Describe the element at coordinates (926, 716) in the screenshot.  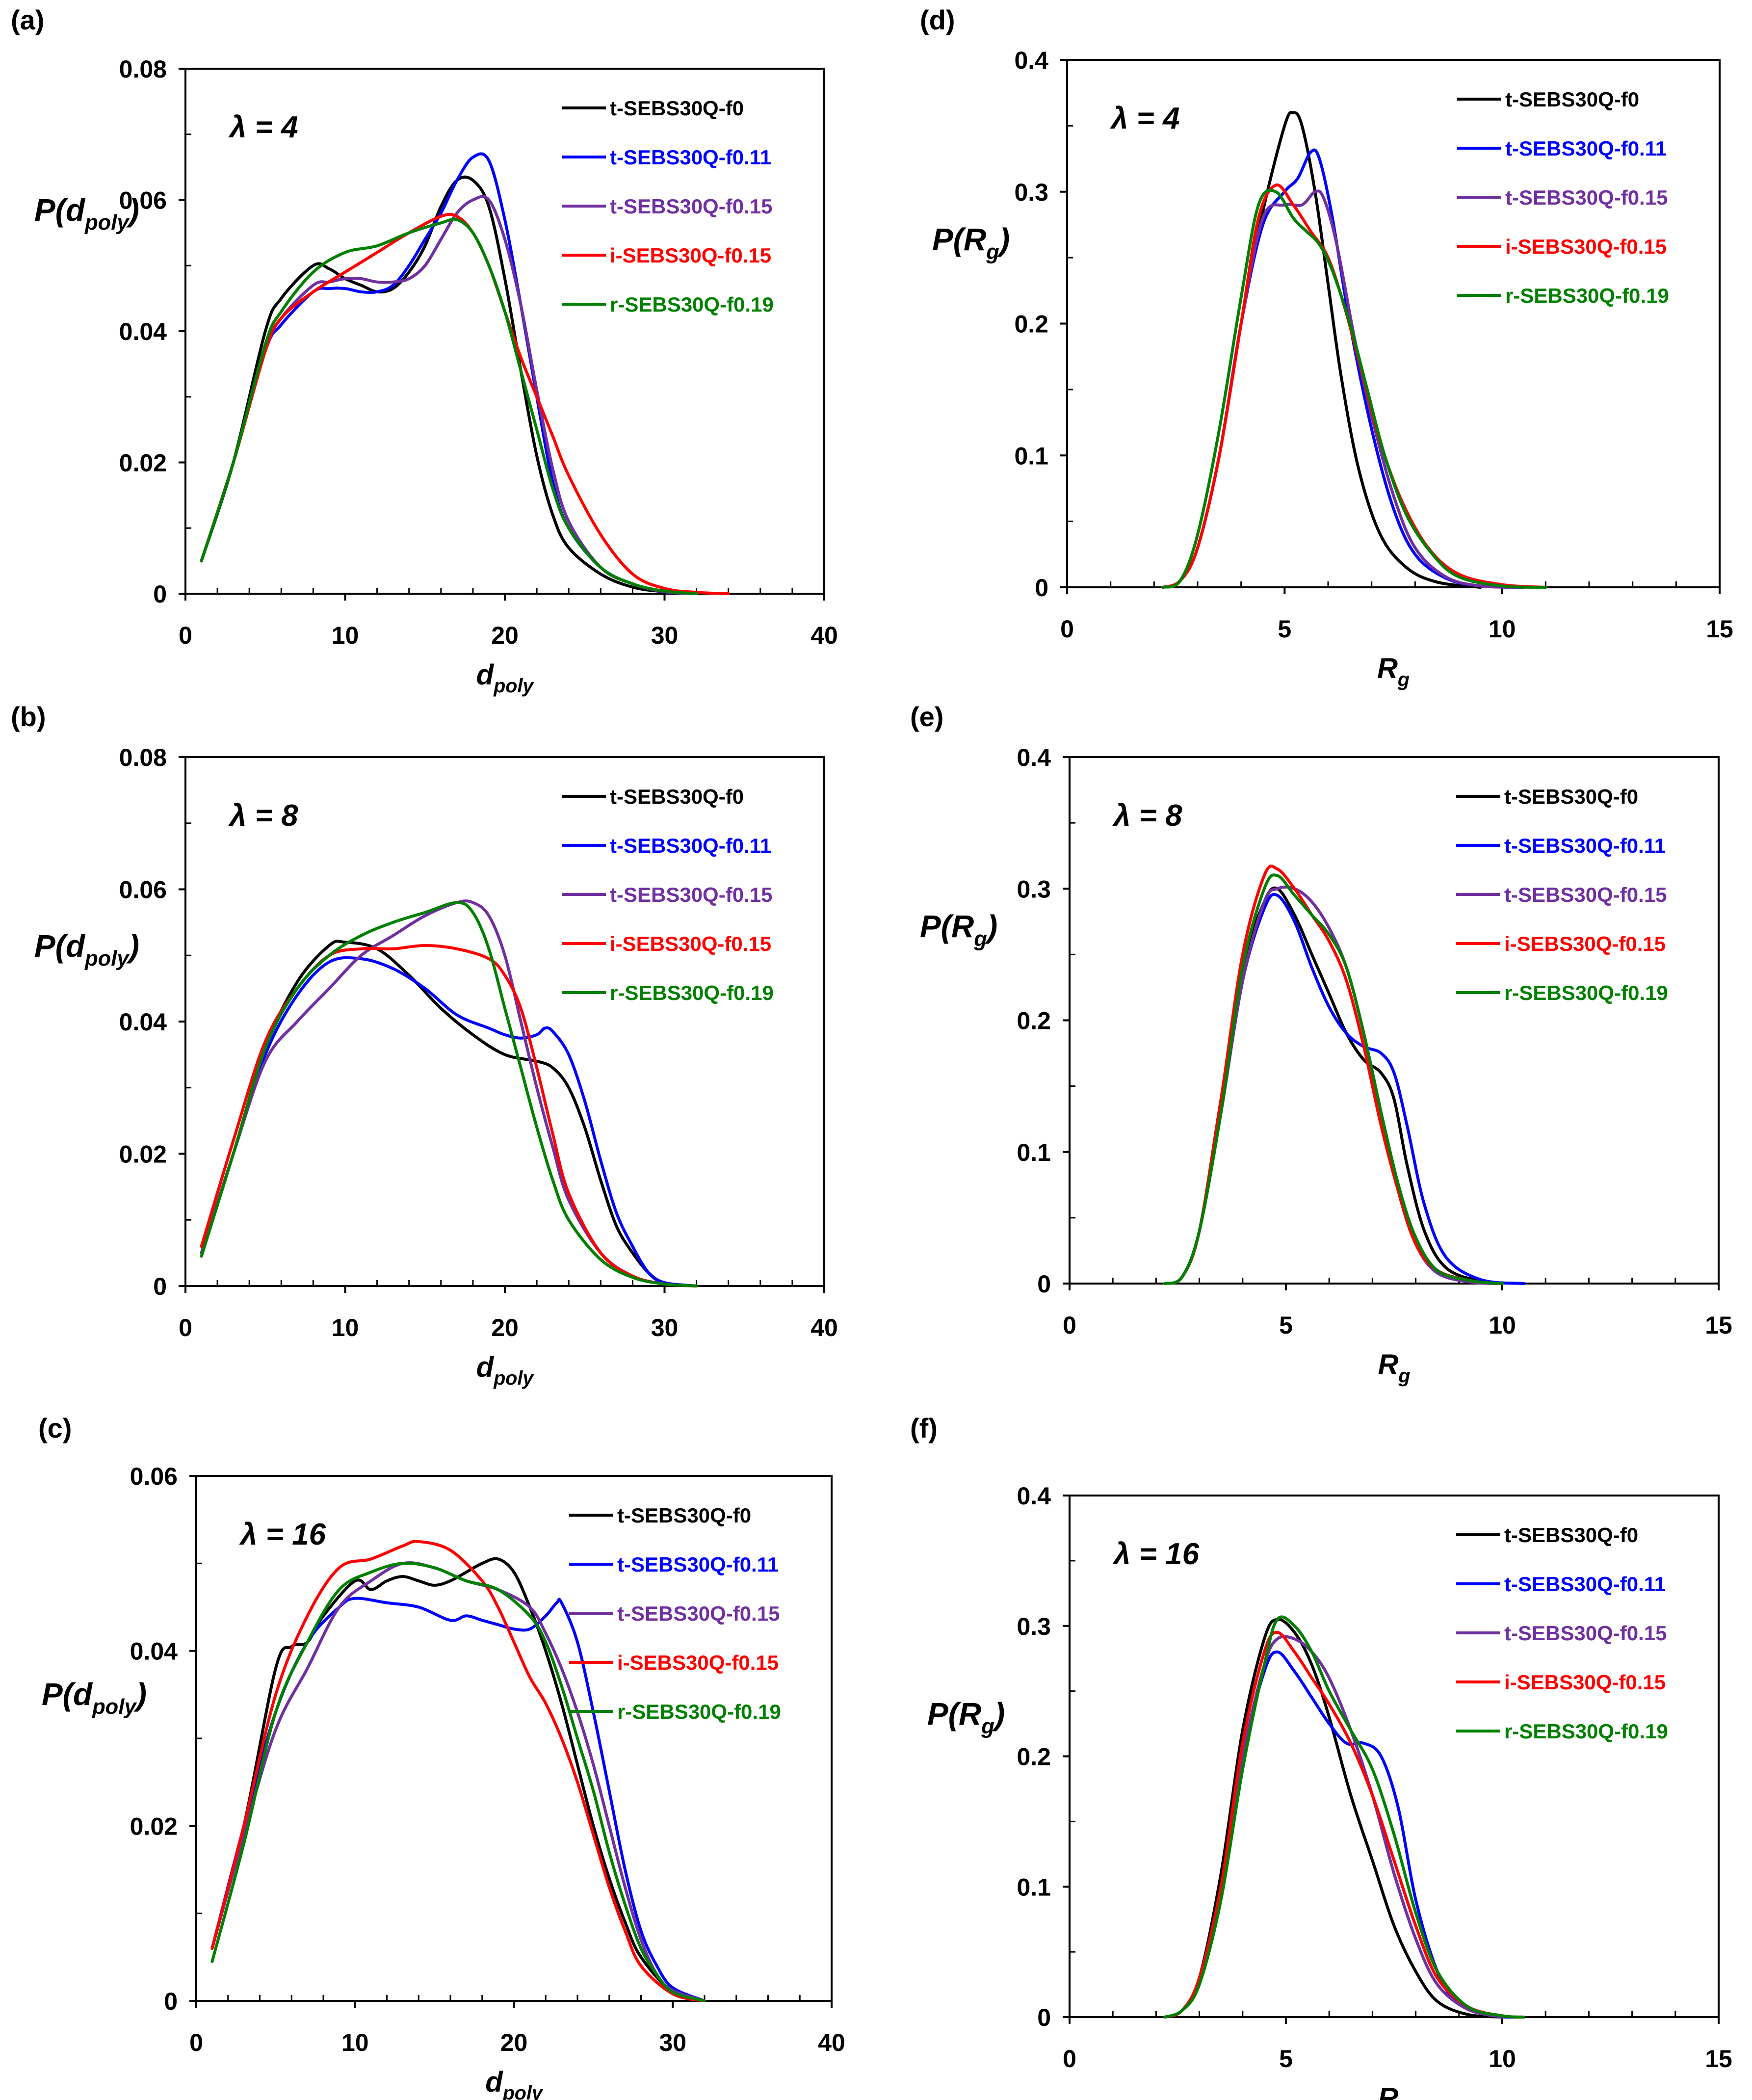
I see `panel-label: (e)` at that location.